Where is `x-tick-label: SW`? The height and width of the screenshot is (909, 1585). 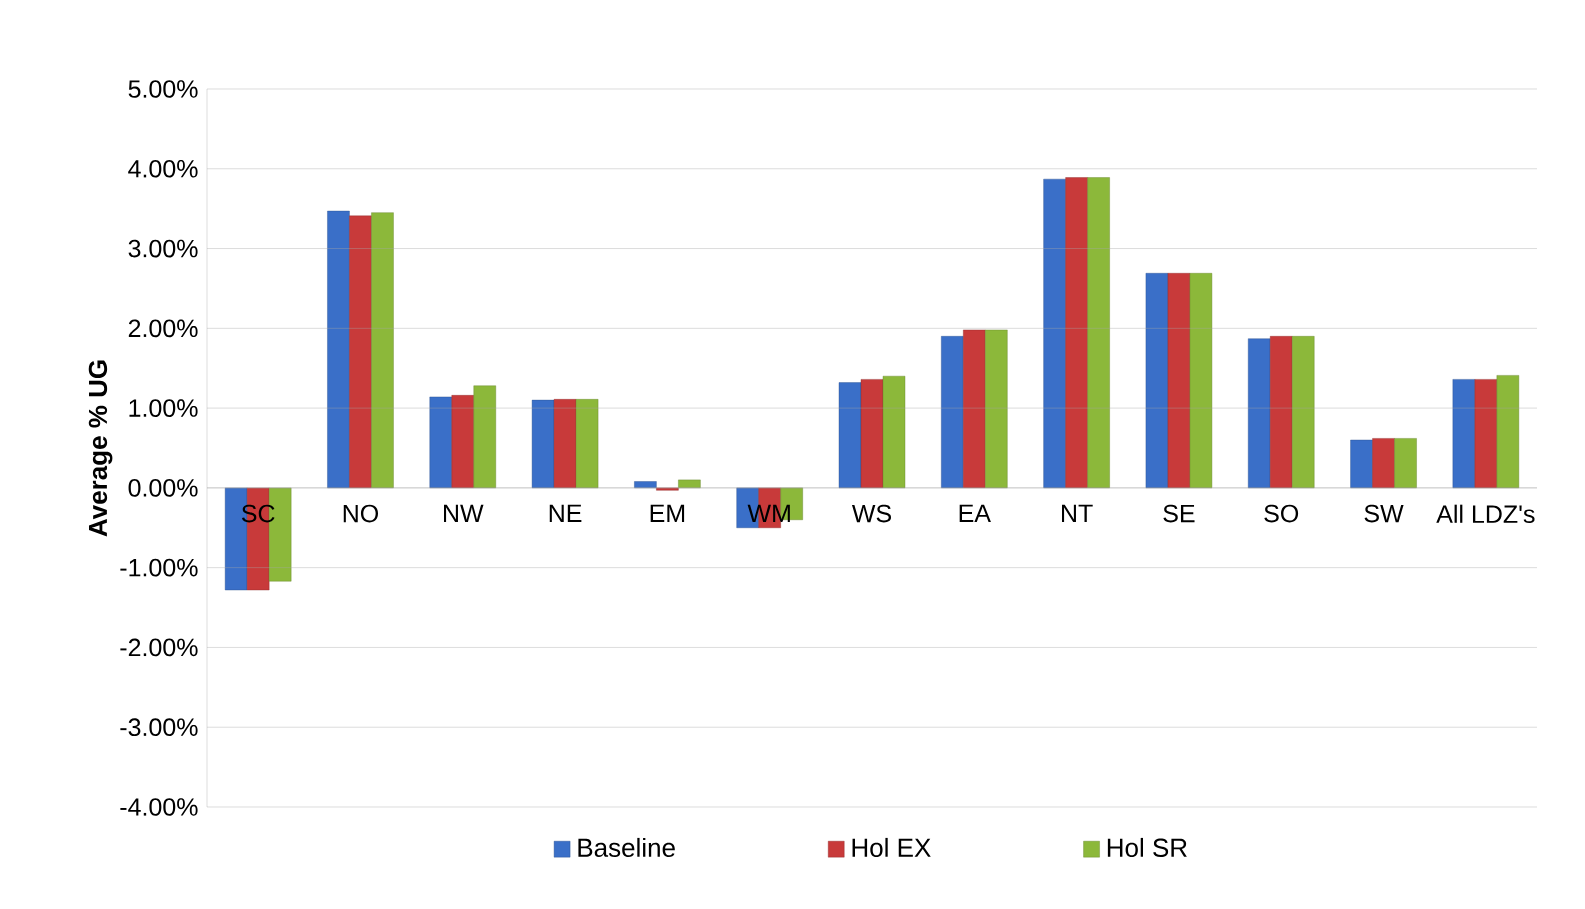
x-tick-label: SW is located at coordinates (1384, 513).